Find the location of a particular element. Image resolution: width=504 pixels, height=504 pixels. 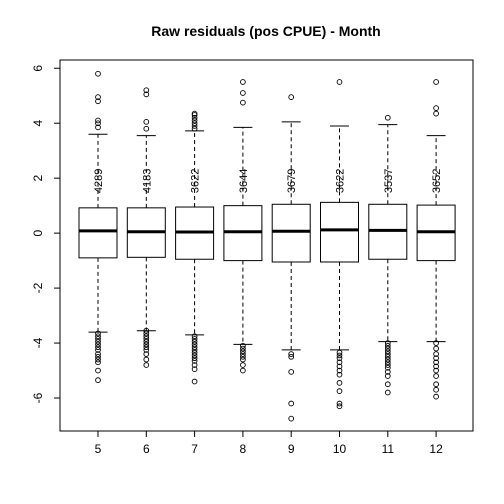

box-month-8: 3644 is located at coordinates (243, 226).